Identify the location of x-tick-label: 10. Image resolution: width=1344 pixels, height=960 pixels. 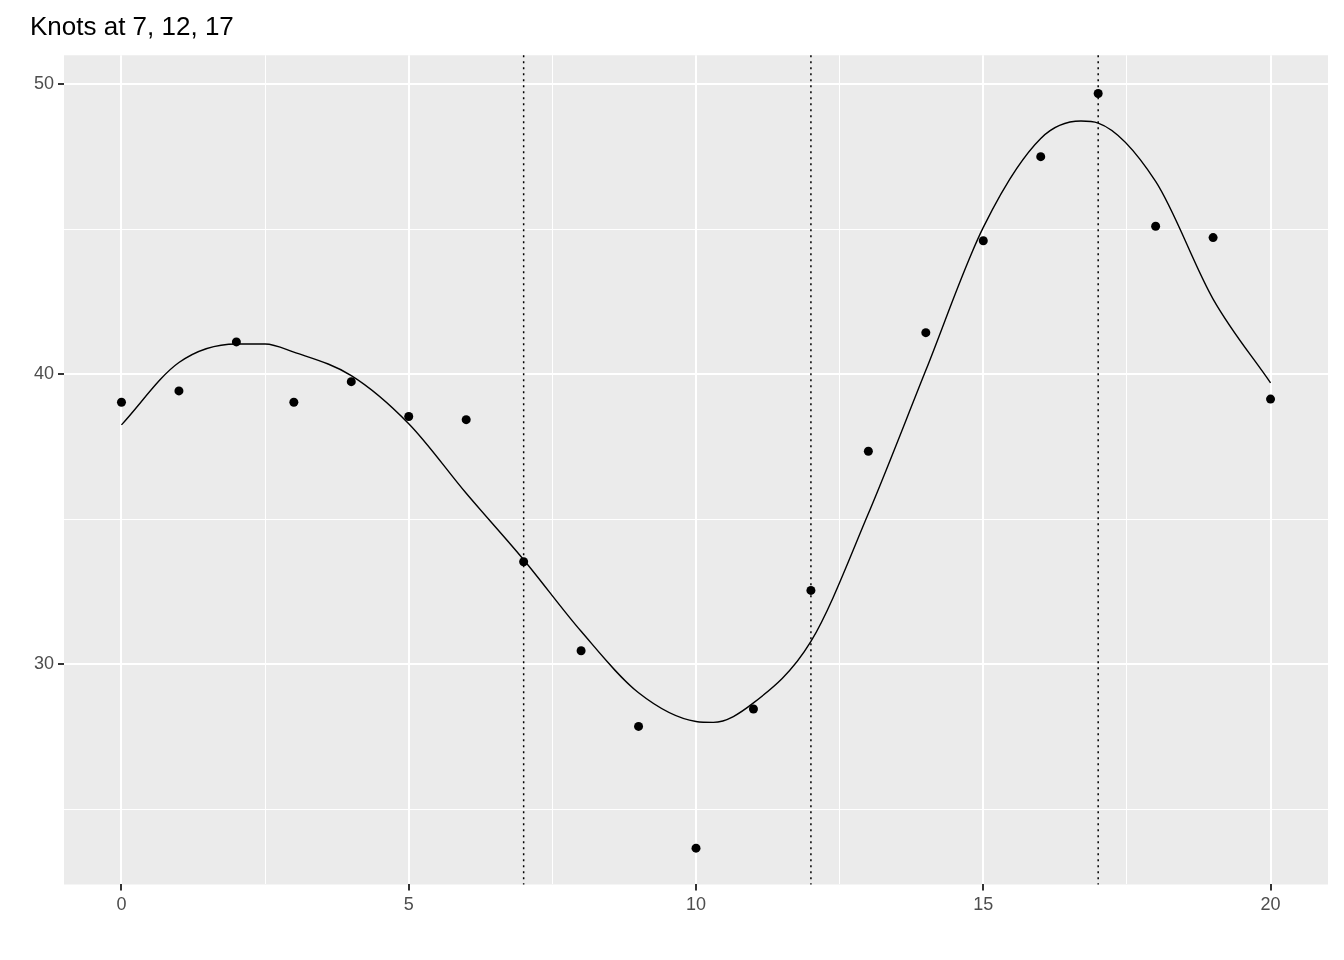
(696, 904).